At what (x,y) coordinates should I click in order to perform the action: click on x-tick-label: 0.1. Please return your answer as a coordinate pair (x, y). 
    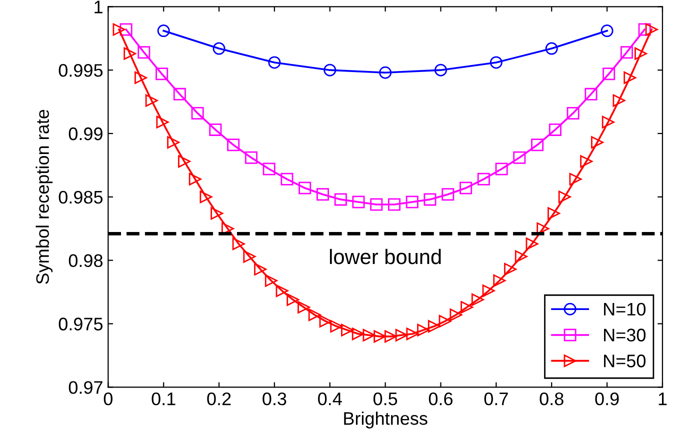
    Looking at the image, I should click on (164, 399).